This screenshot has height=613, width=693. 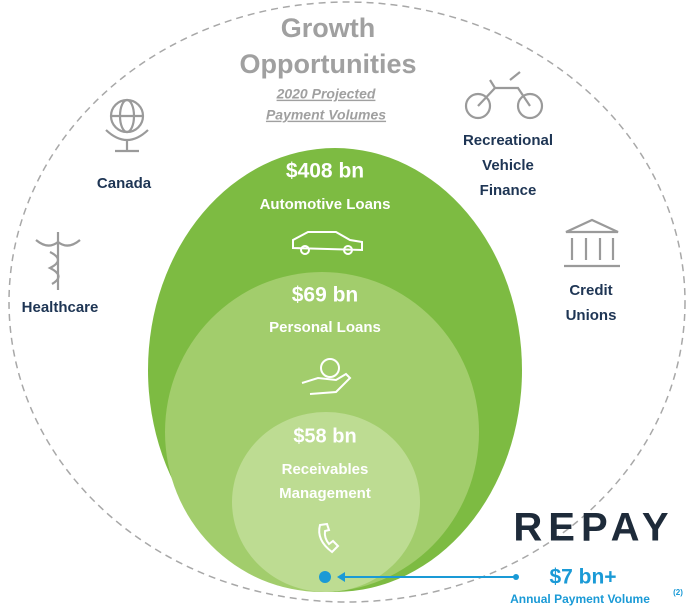 I want to click on ring-value: $69 bn, so click(x=325, y=295).